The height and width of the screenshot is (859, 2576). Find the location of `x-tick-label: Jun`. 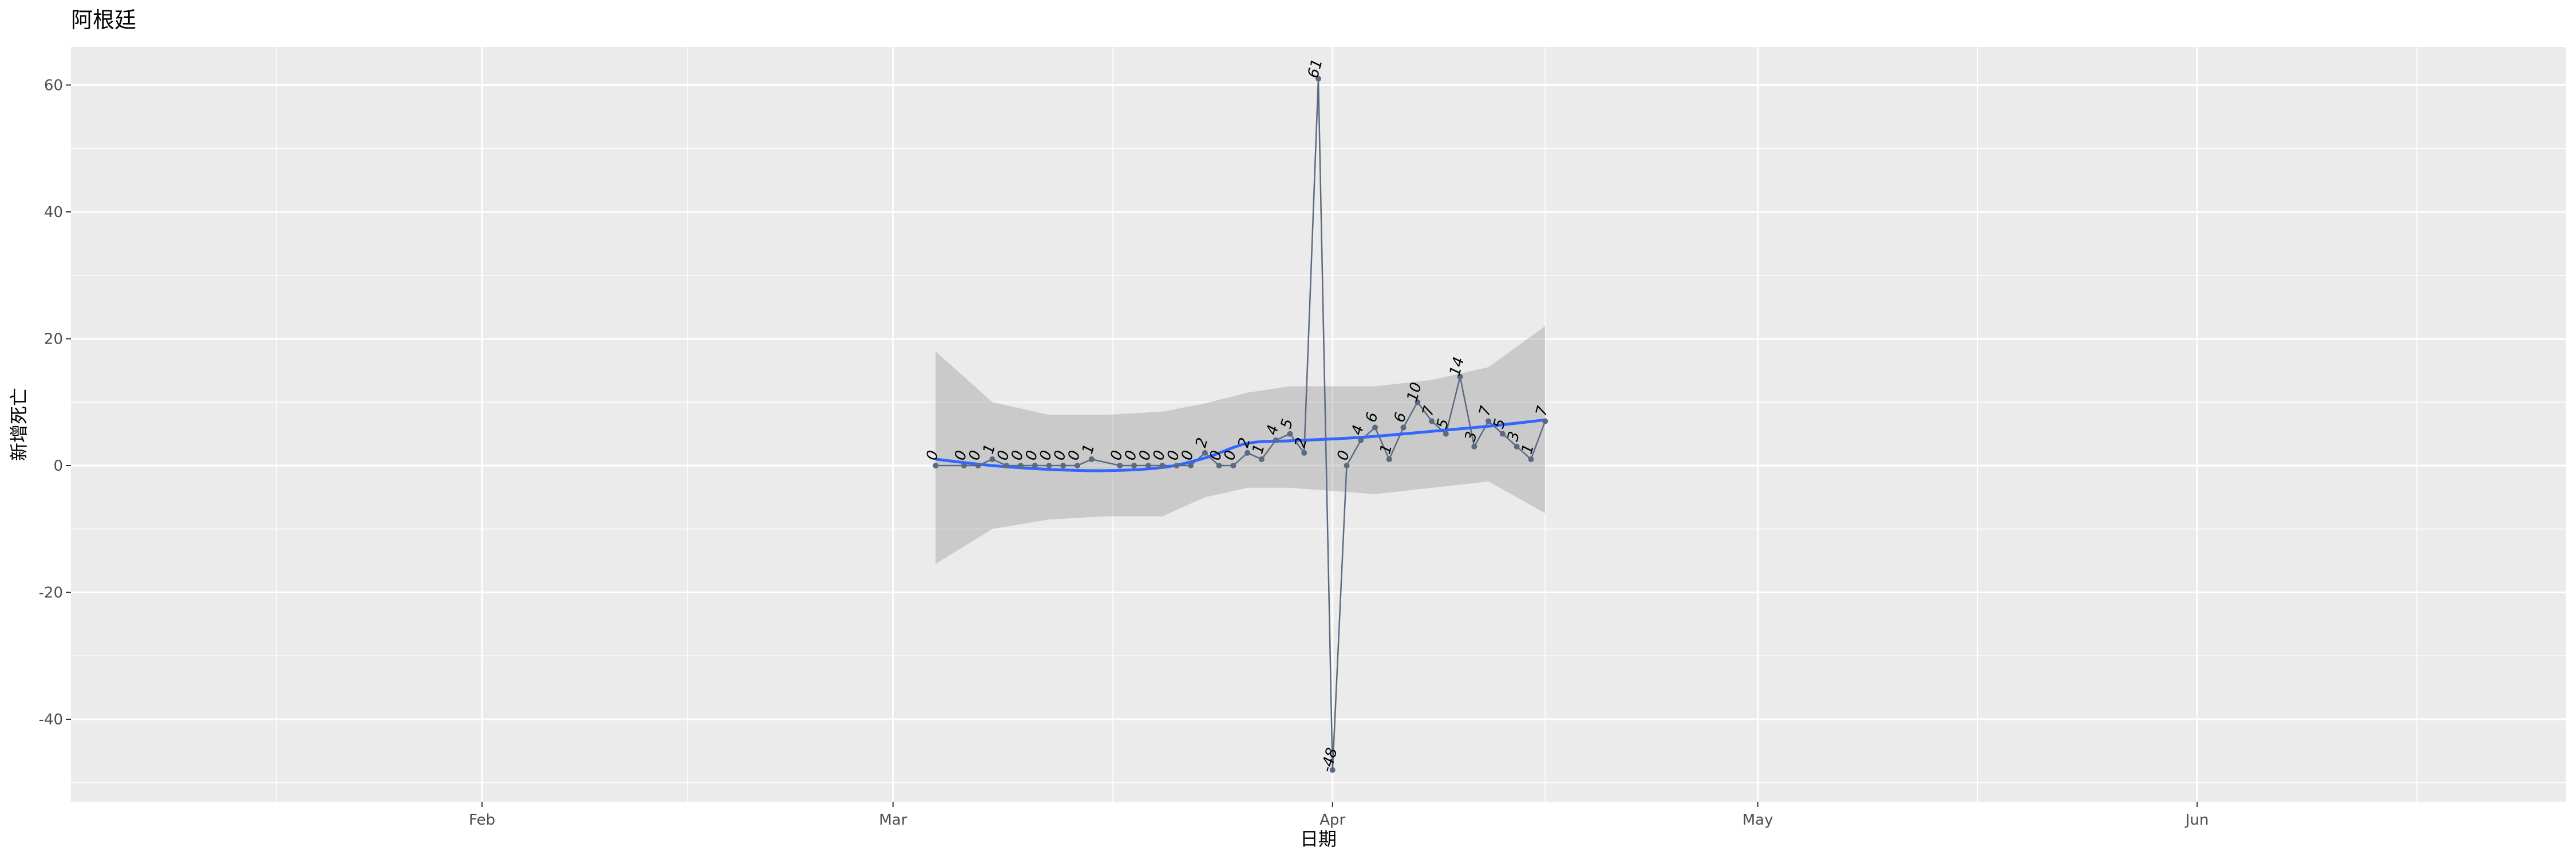

x-tick-label: Jun is located at coordinates (2196, 820).